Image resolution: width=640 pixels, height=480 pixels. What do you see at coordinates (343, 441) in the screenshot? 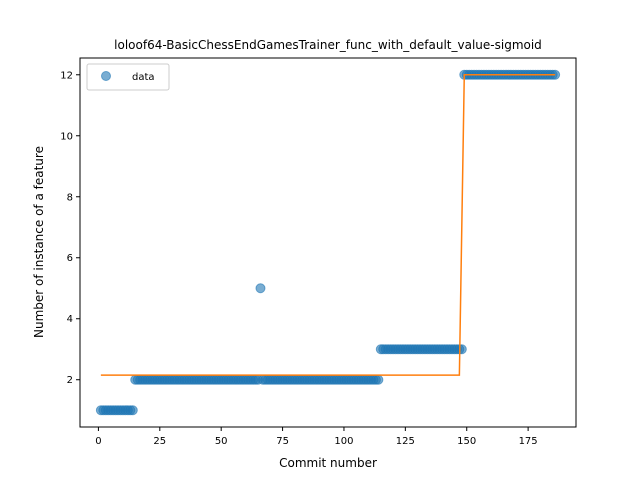
I see `x-tick-label: 100` at bounding box center [343, 441].